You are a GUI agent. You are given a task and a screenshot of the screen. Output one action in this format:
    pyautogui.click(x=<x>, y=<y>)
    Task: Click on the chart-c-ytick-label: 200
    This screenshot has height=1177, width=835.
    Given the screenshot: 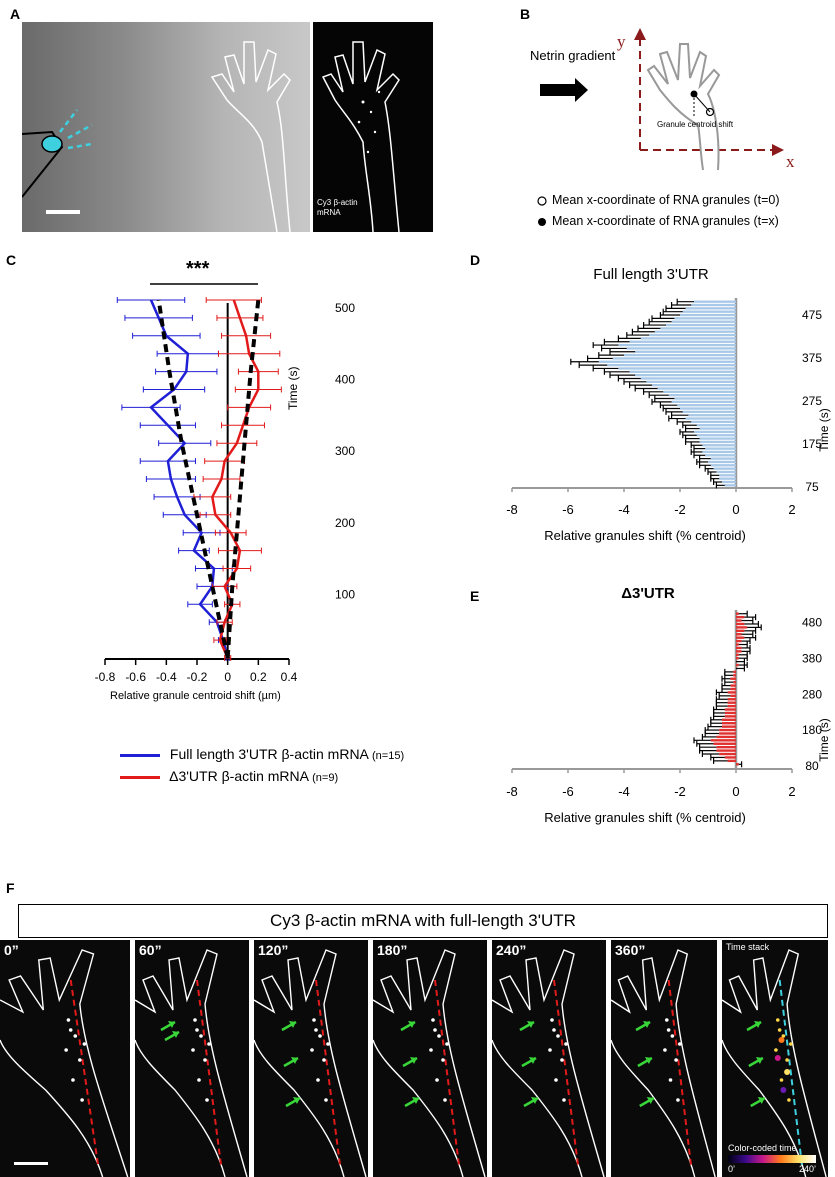 What is the action you would take?
    pyautogui.click(x=345, y=523)
    